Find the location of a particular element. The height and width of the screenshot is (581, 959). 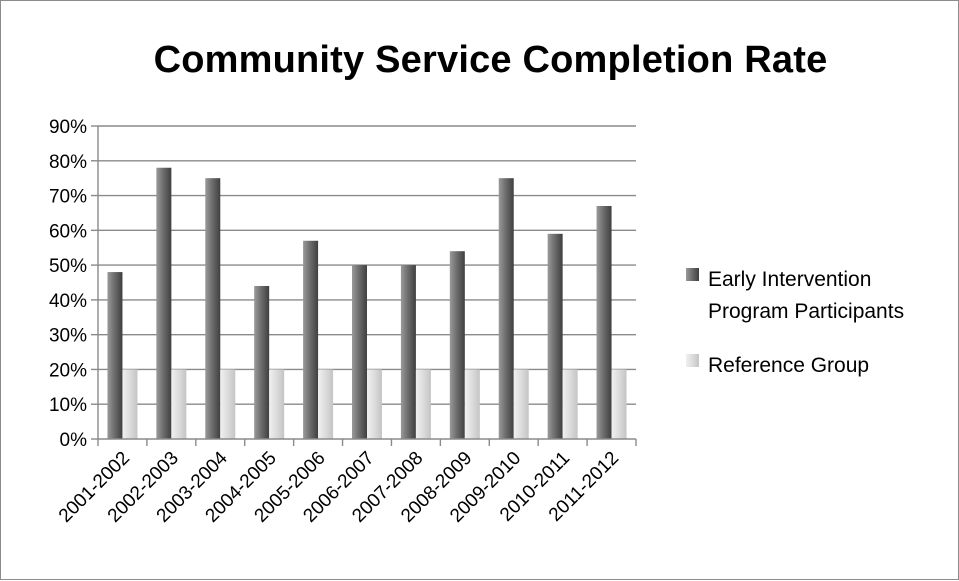

y-tick-label: 90% is located at coordinates (68, 127).